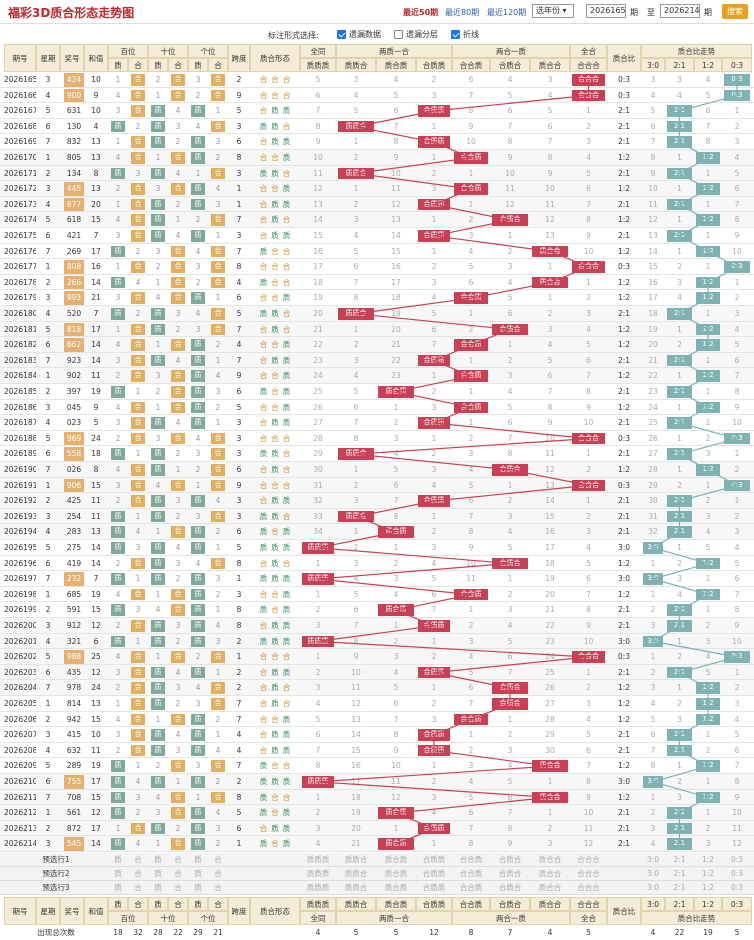 The image size is (754, 940). I want to click on option-omit-data: 遗漏数据, so click(359, 34).